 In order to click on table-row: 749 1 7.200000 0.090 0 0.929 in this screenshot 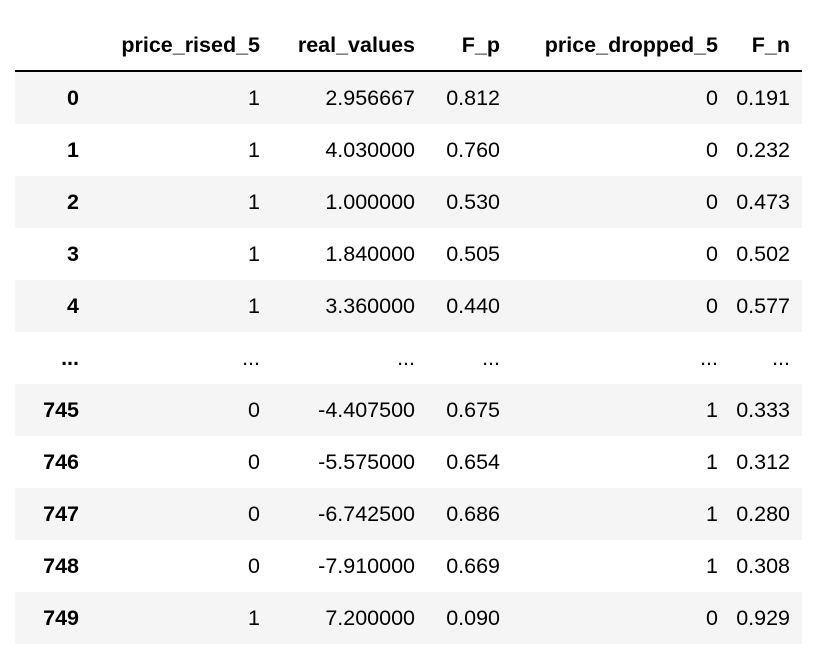, I will do `click(408, 618)`.